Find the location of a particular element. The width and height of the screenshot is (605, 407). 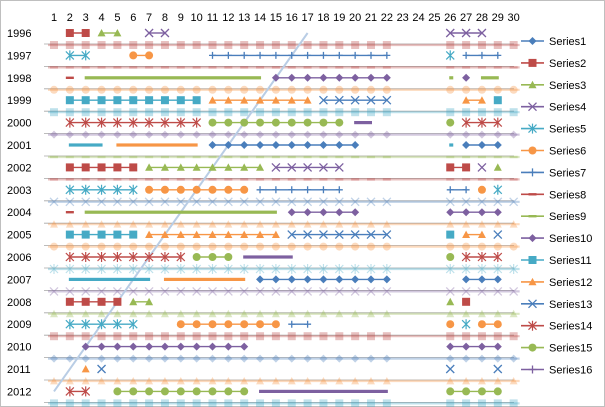

legend-item: Series4 is located at coordinates (553, 108).